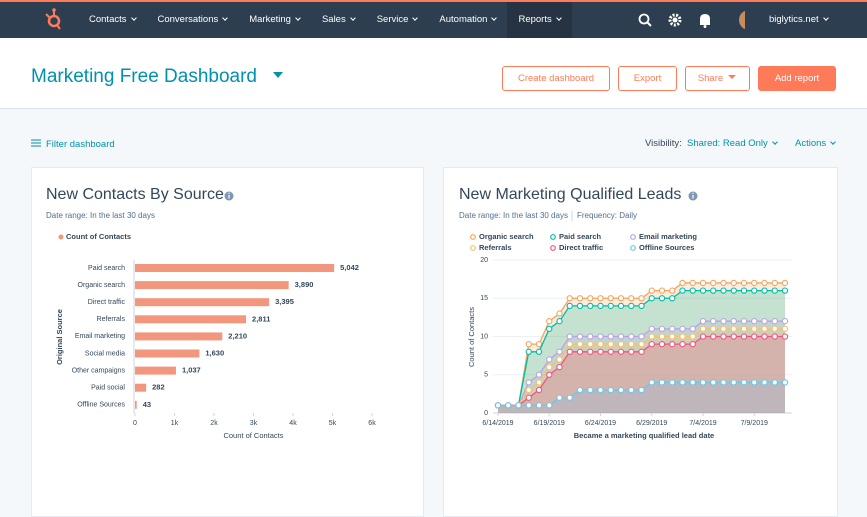 The height and width of the screenshot is (517, 867). Describe the element at coordinates (157, 77) in the screenshot. I see `dashboard-title: Marketing Free Dashboard` at that location.